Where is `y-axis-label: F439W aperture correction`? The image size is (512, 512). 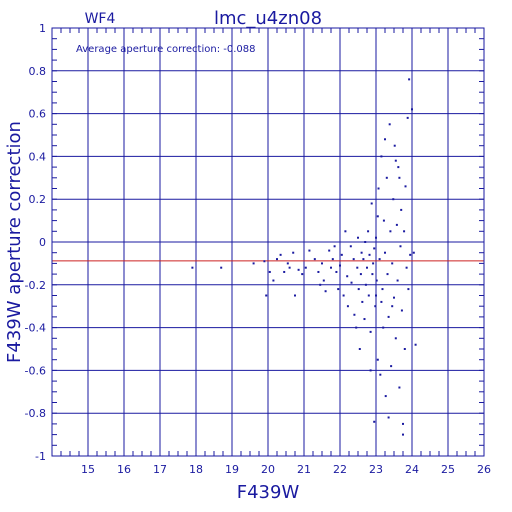
y-axis-label: F439W aperture correction is located at coordinates (14, 242).